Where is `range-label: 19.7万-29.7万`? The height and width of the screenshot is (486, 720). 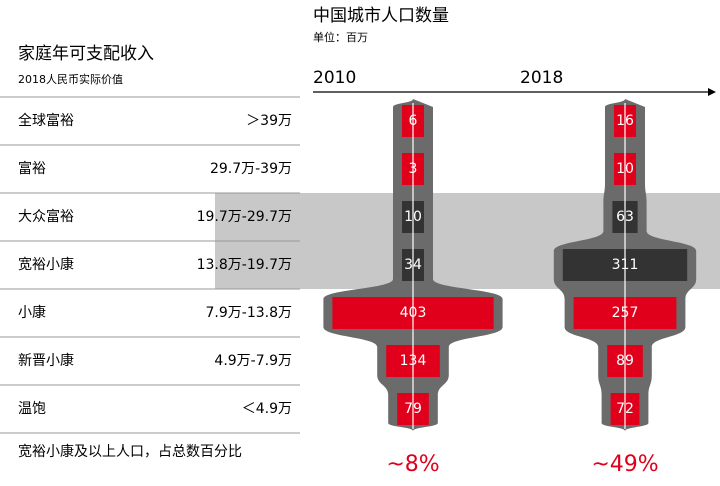 range-label: 19.7万-29.7万 is located at coordinates (244, 217).